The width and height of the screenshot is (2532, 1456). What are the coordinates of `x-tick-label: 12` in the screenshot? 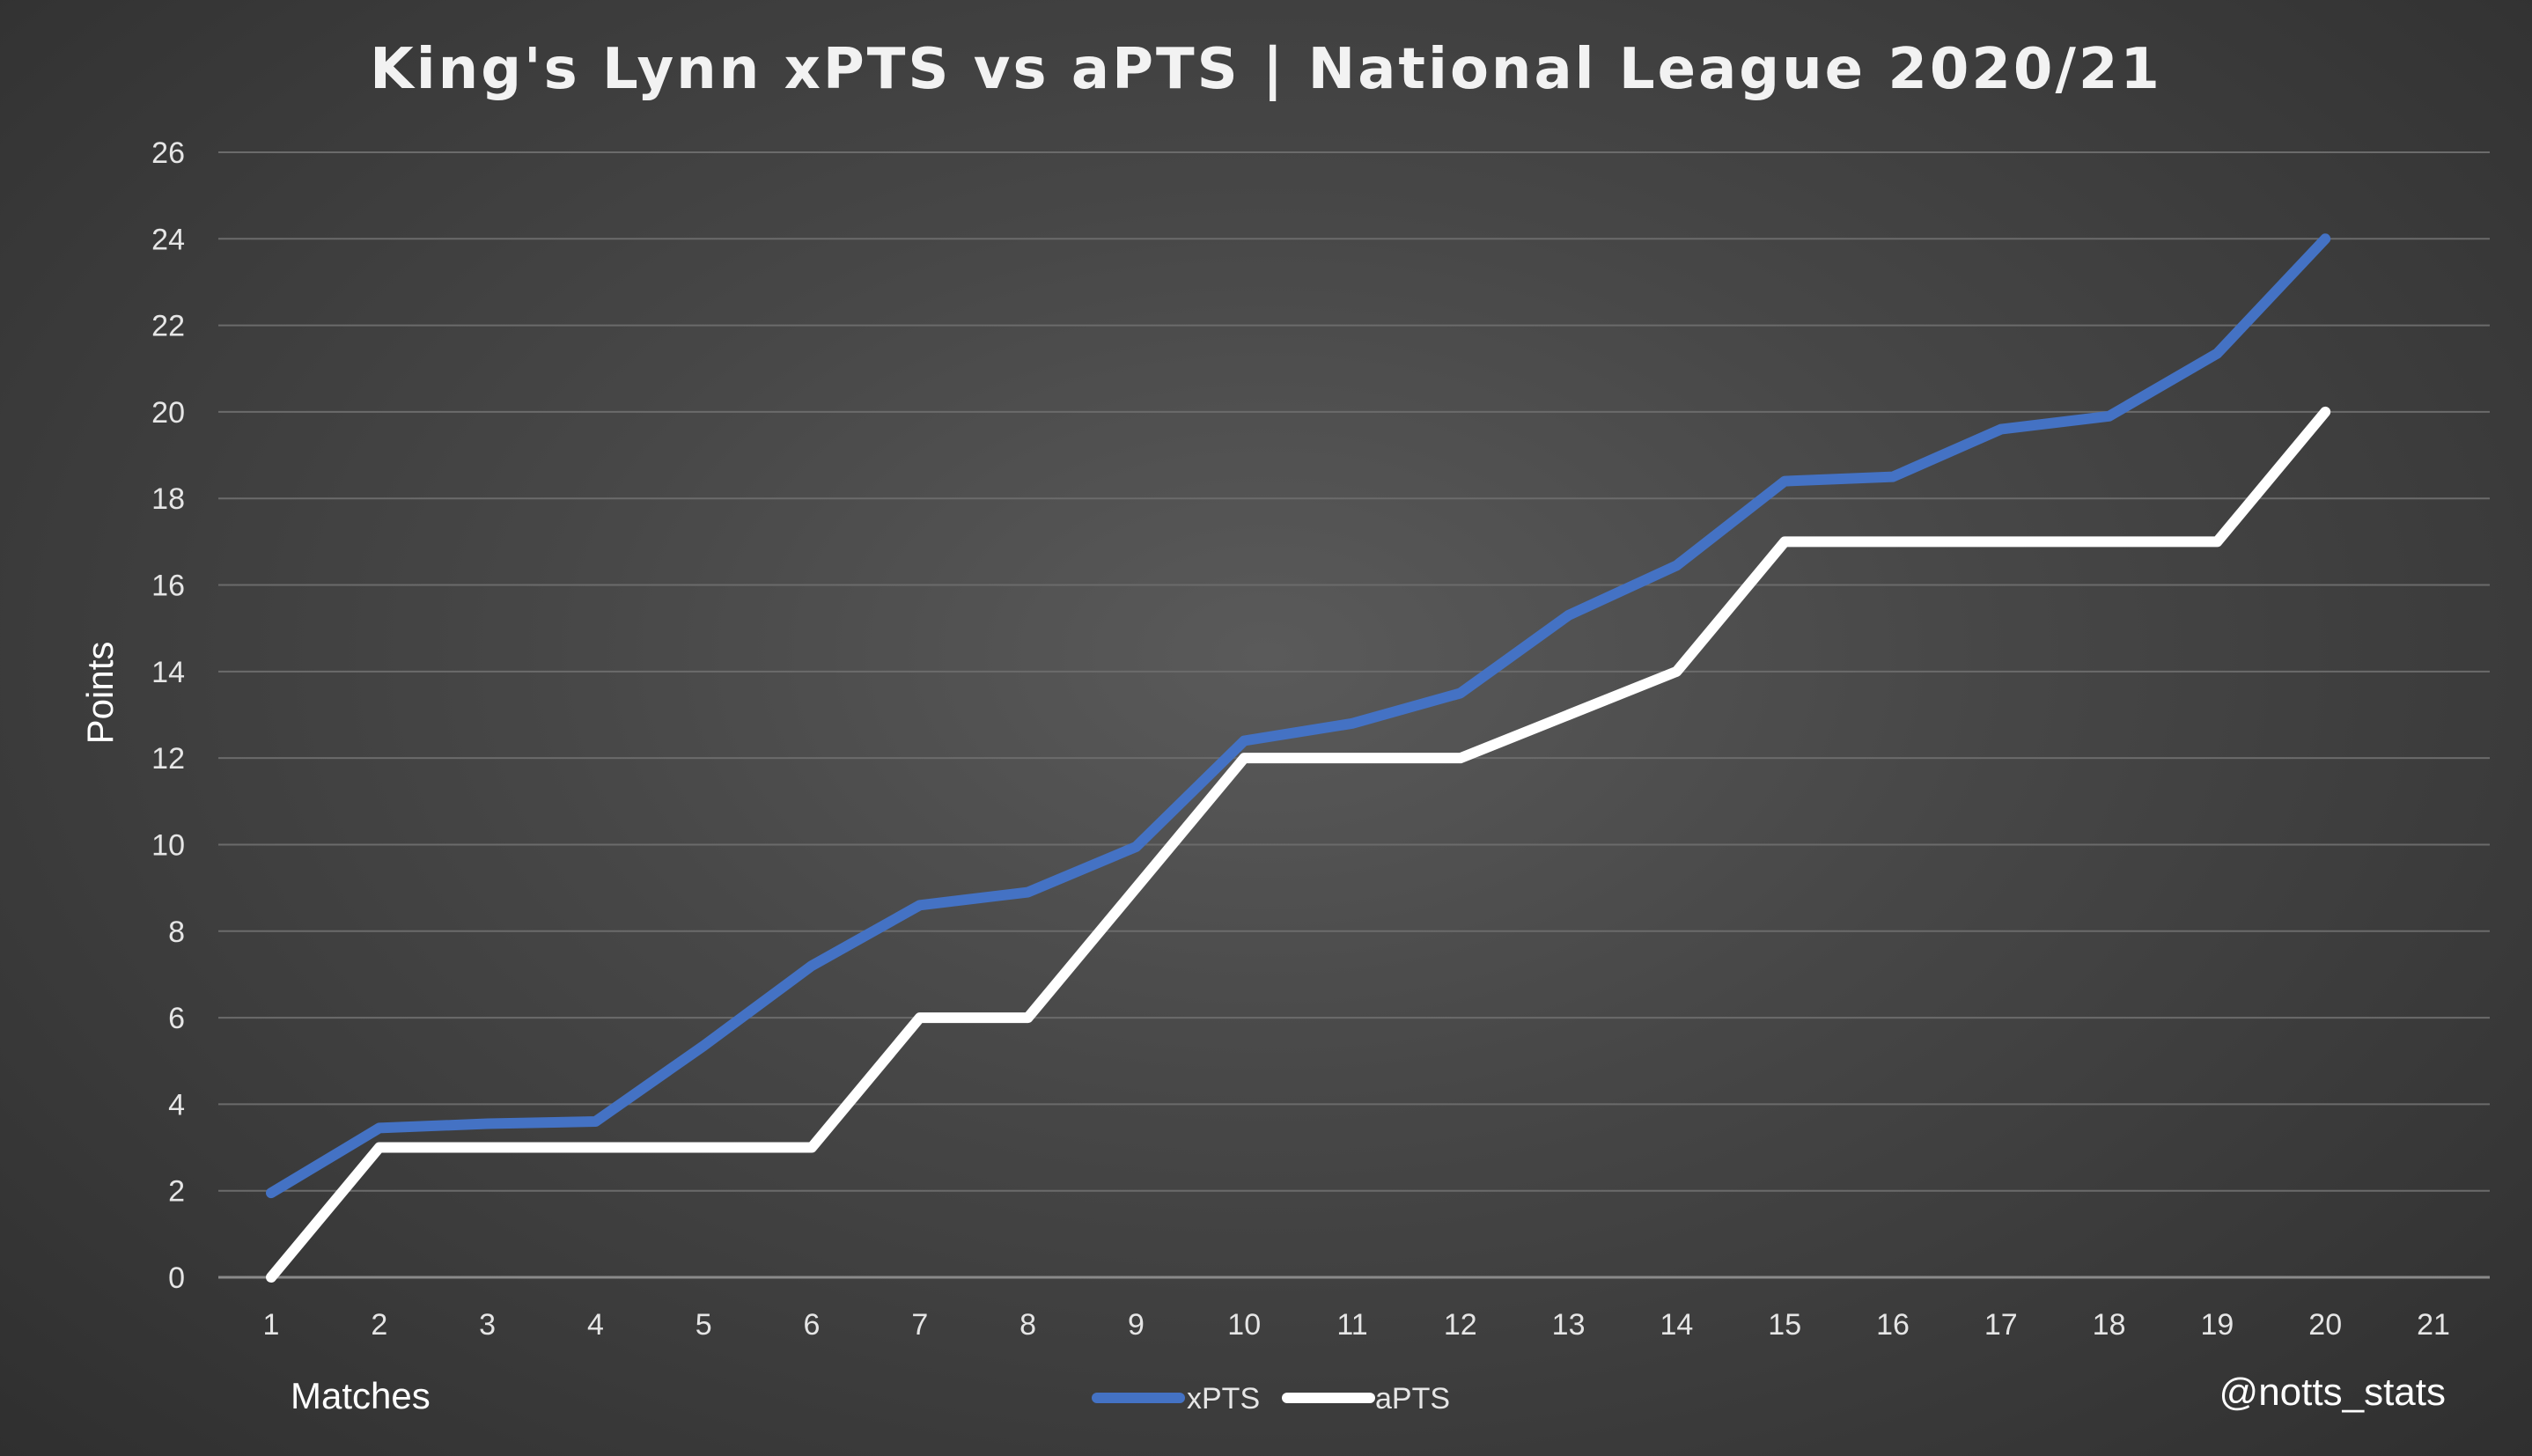 It's located at (1460, 1325).